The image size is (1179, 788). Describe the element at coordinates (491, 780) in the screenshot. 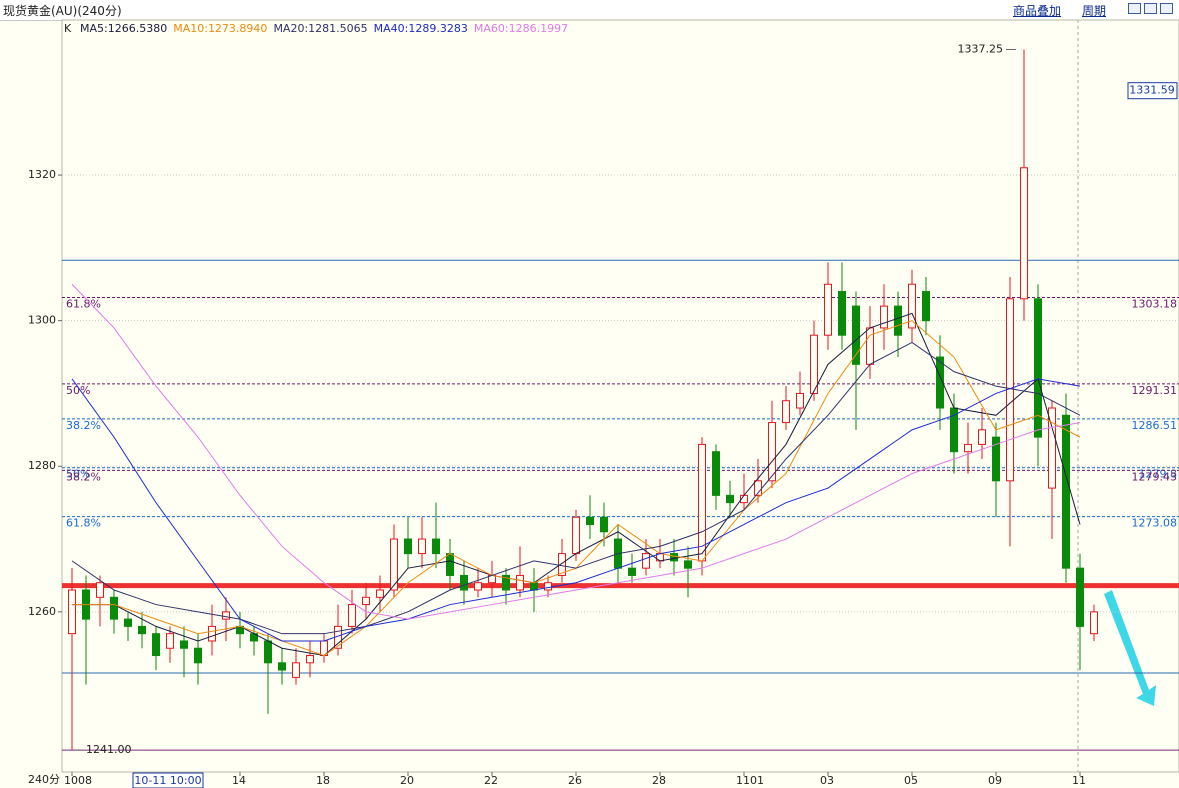

I see `x-tick-label: 22` at that location.